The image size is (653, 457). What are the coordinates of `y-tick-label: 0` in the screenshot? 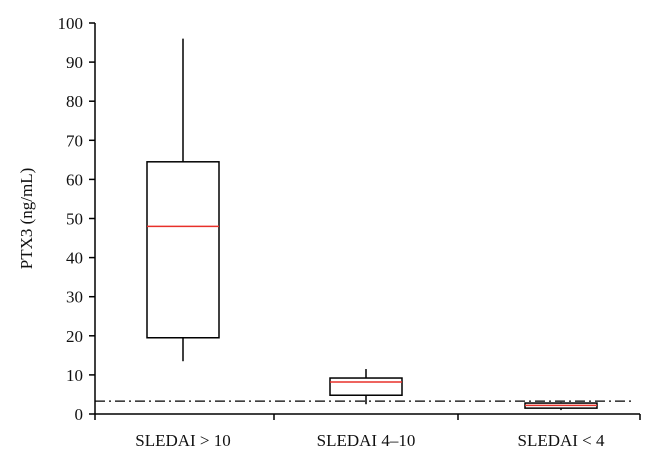 It's located at (79, 414).